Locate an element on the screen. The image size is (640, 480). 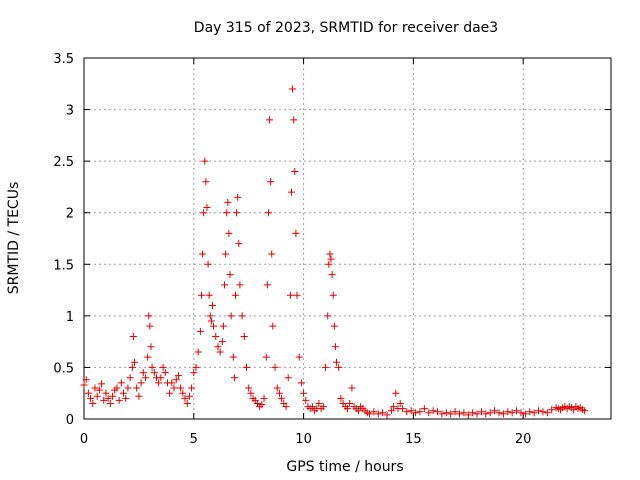
y-tick-label: 1 is located at coordinates (70, 317).